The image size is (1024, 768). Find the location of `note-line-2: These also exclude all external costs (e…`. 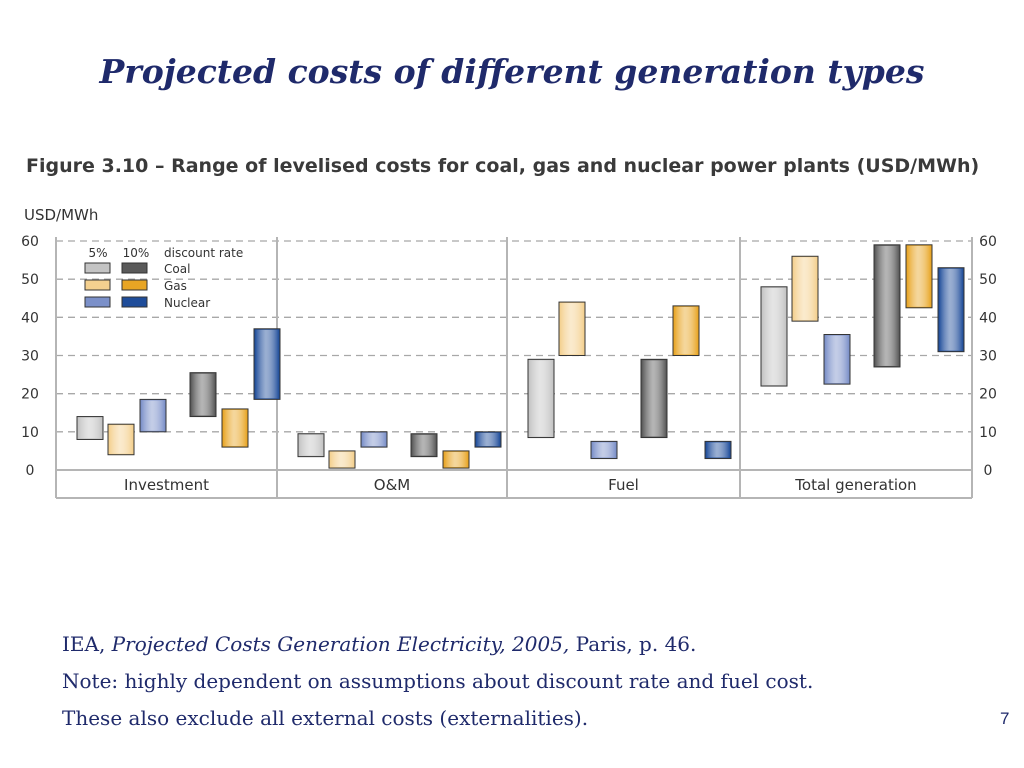

note-line-2: These also exclude all external costs (e… is located at coordinates (325, 718).